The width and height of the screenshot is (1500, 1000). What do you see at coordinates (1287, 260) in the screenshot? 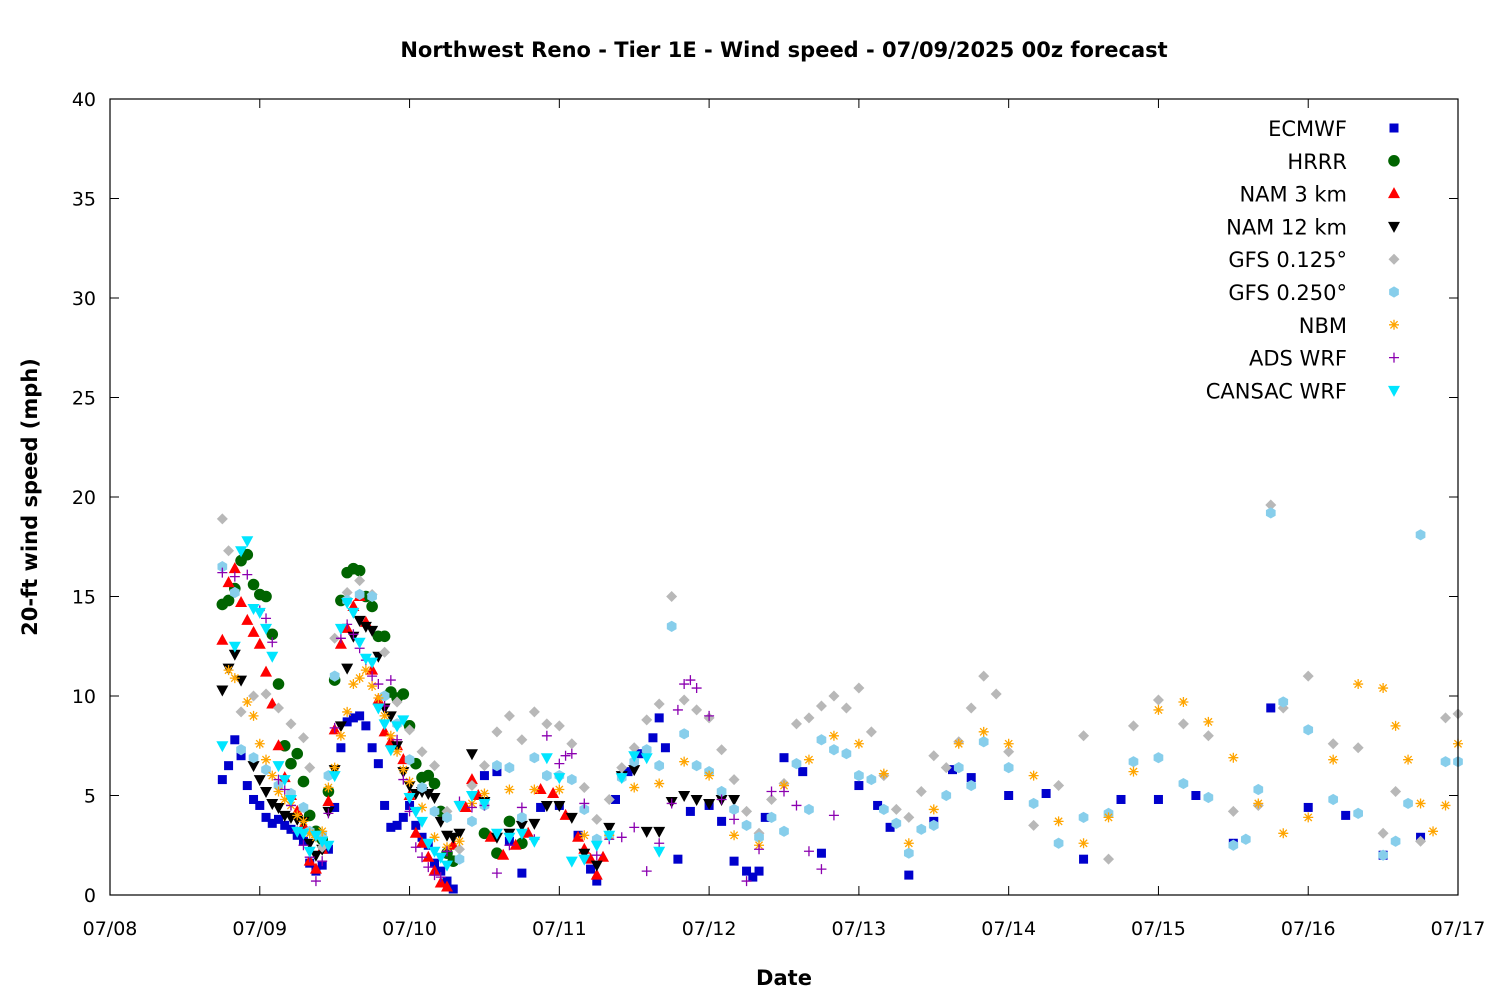
I see `legend-label: GFS 0.125°` at bounding box center [1287, 260].